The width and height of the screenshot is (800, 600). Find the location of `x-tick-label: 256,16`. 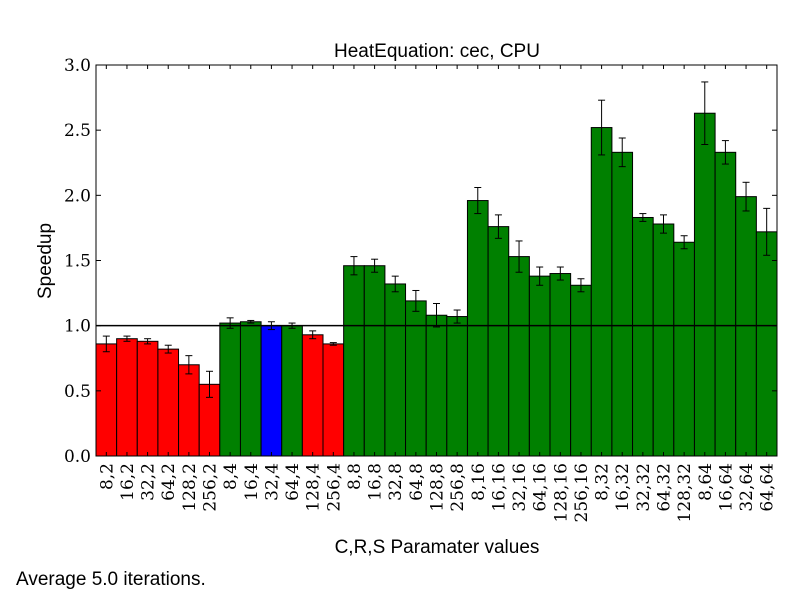

x-tick-label: 256,16 is located at coordinates (582, 492).